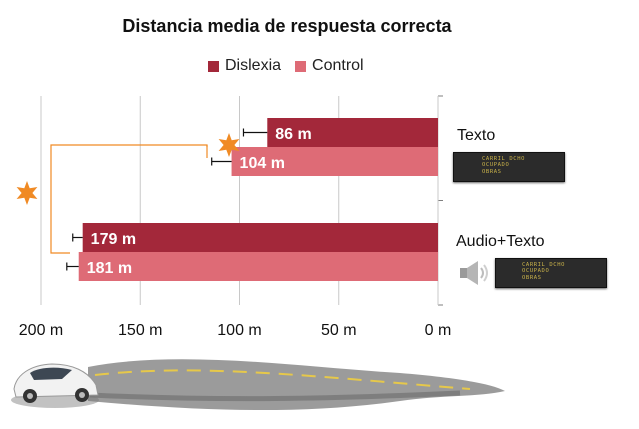  Describe the element at coordinates (213, 66) in the screenshot. I see `legend-swatch-dislexia` at that location.